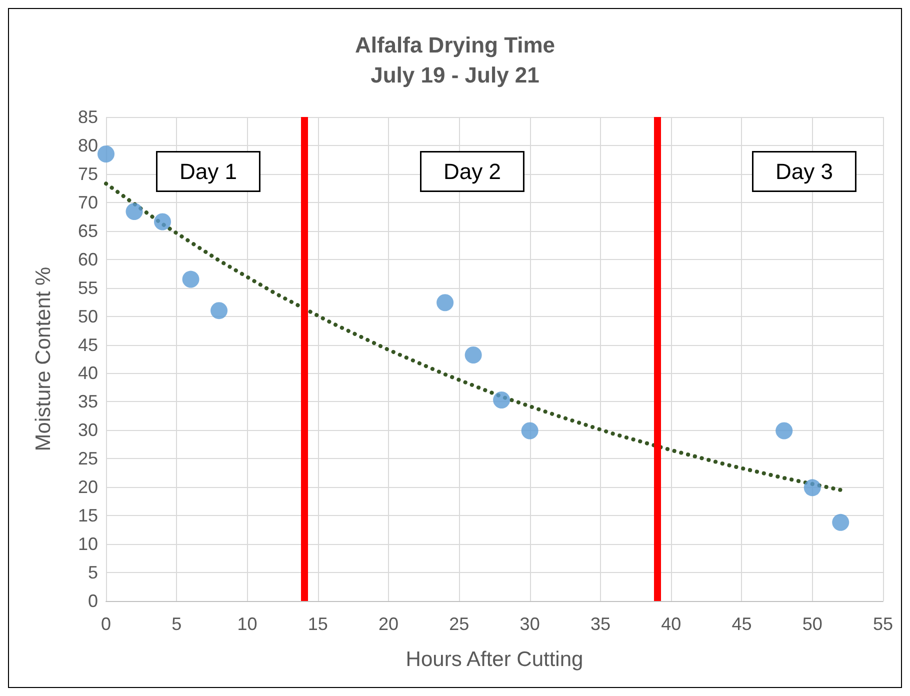  Describe the element at coordinates (388, 624) in the screenshot. I see `x-tick-label: 20` at that location.